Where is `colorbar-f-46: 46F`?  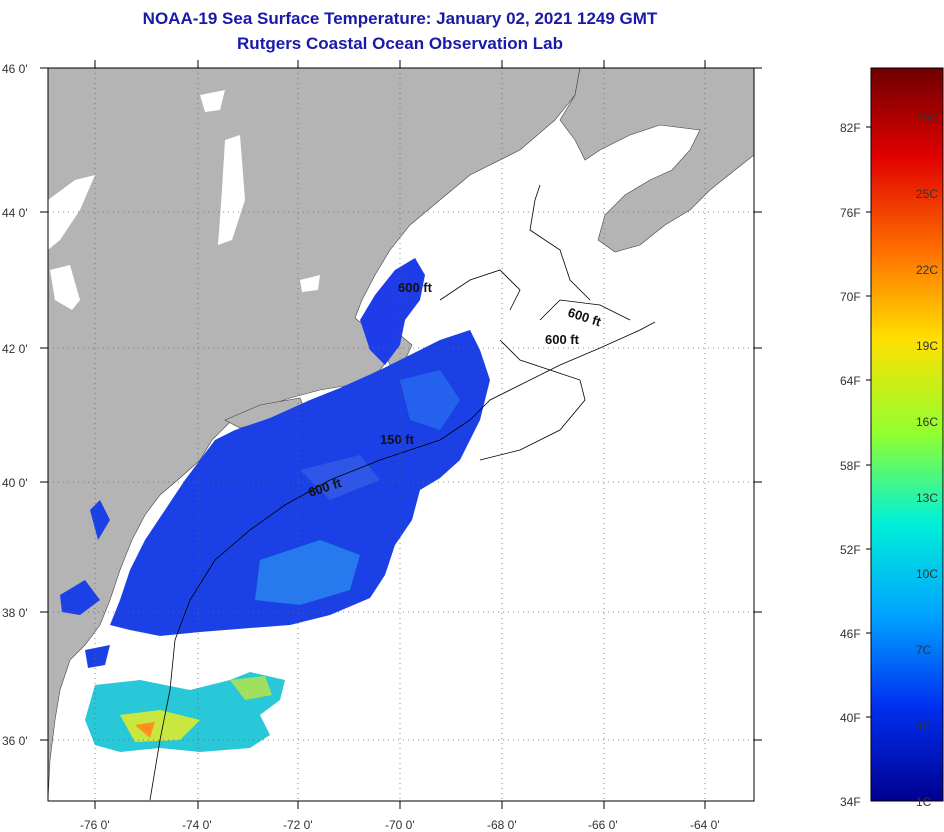
colorbar-f-46: 46F is located at coordinates (850, 634).